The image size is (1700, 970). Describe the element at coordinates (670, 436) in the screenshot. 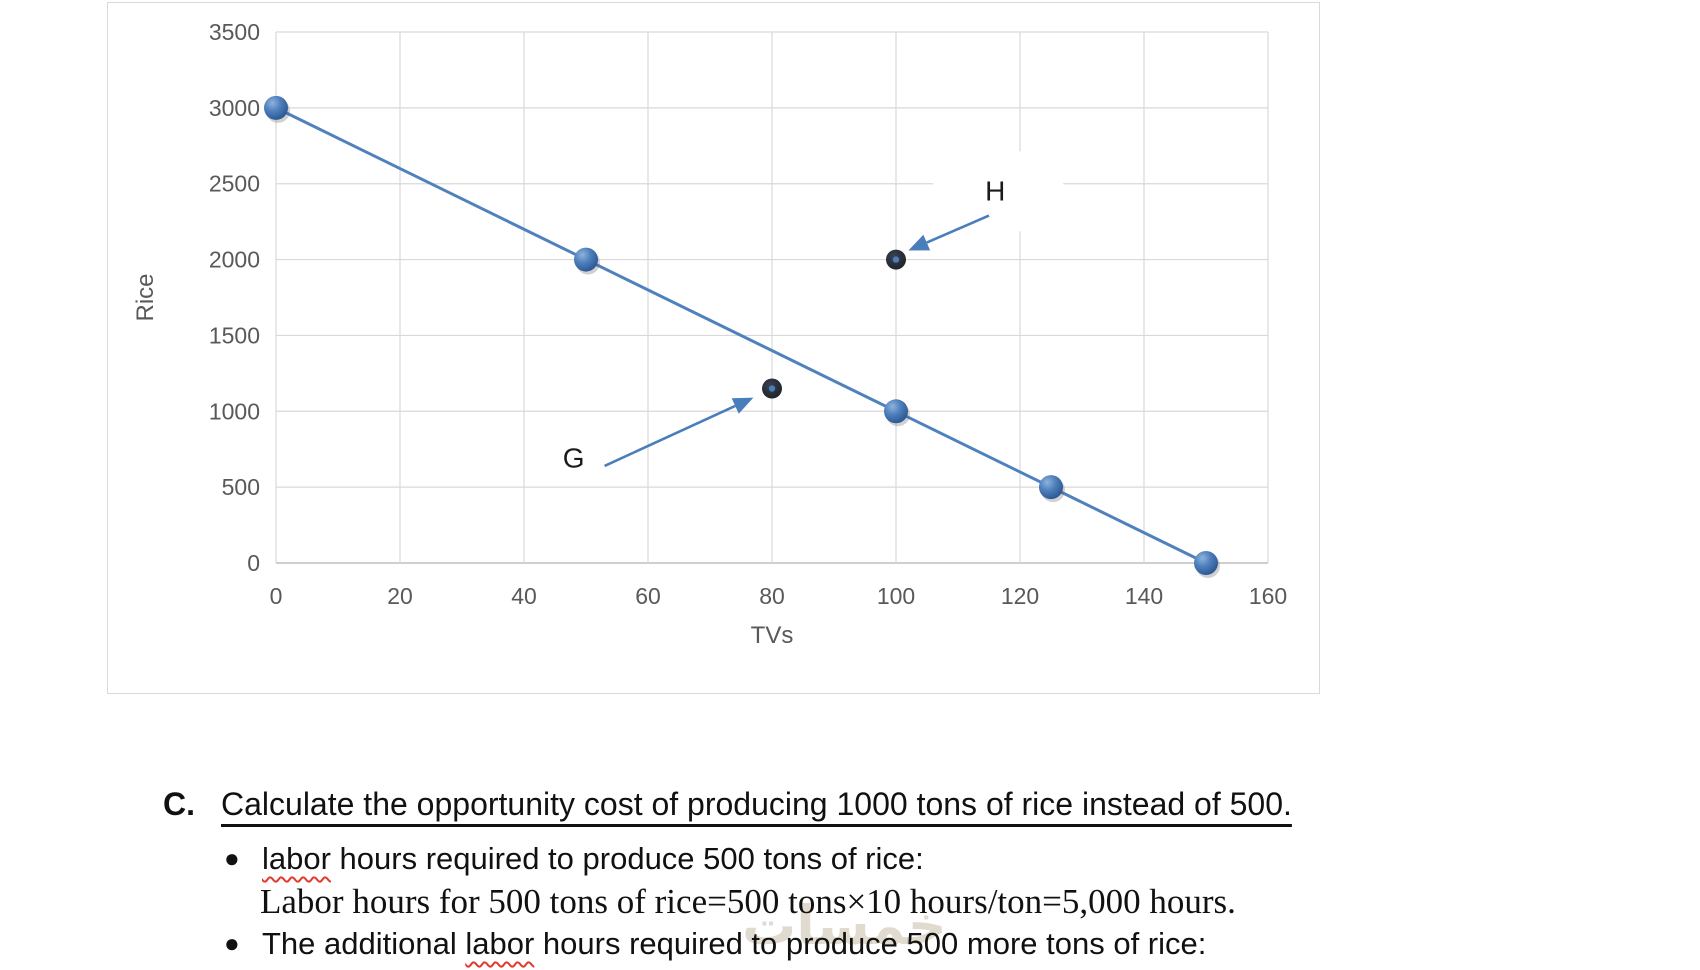

I see `annotation-arrow-G` at that location.